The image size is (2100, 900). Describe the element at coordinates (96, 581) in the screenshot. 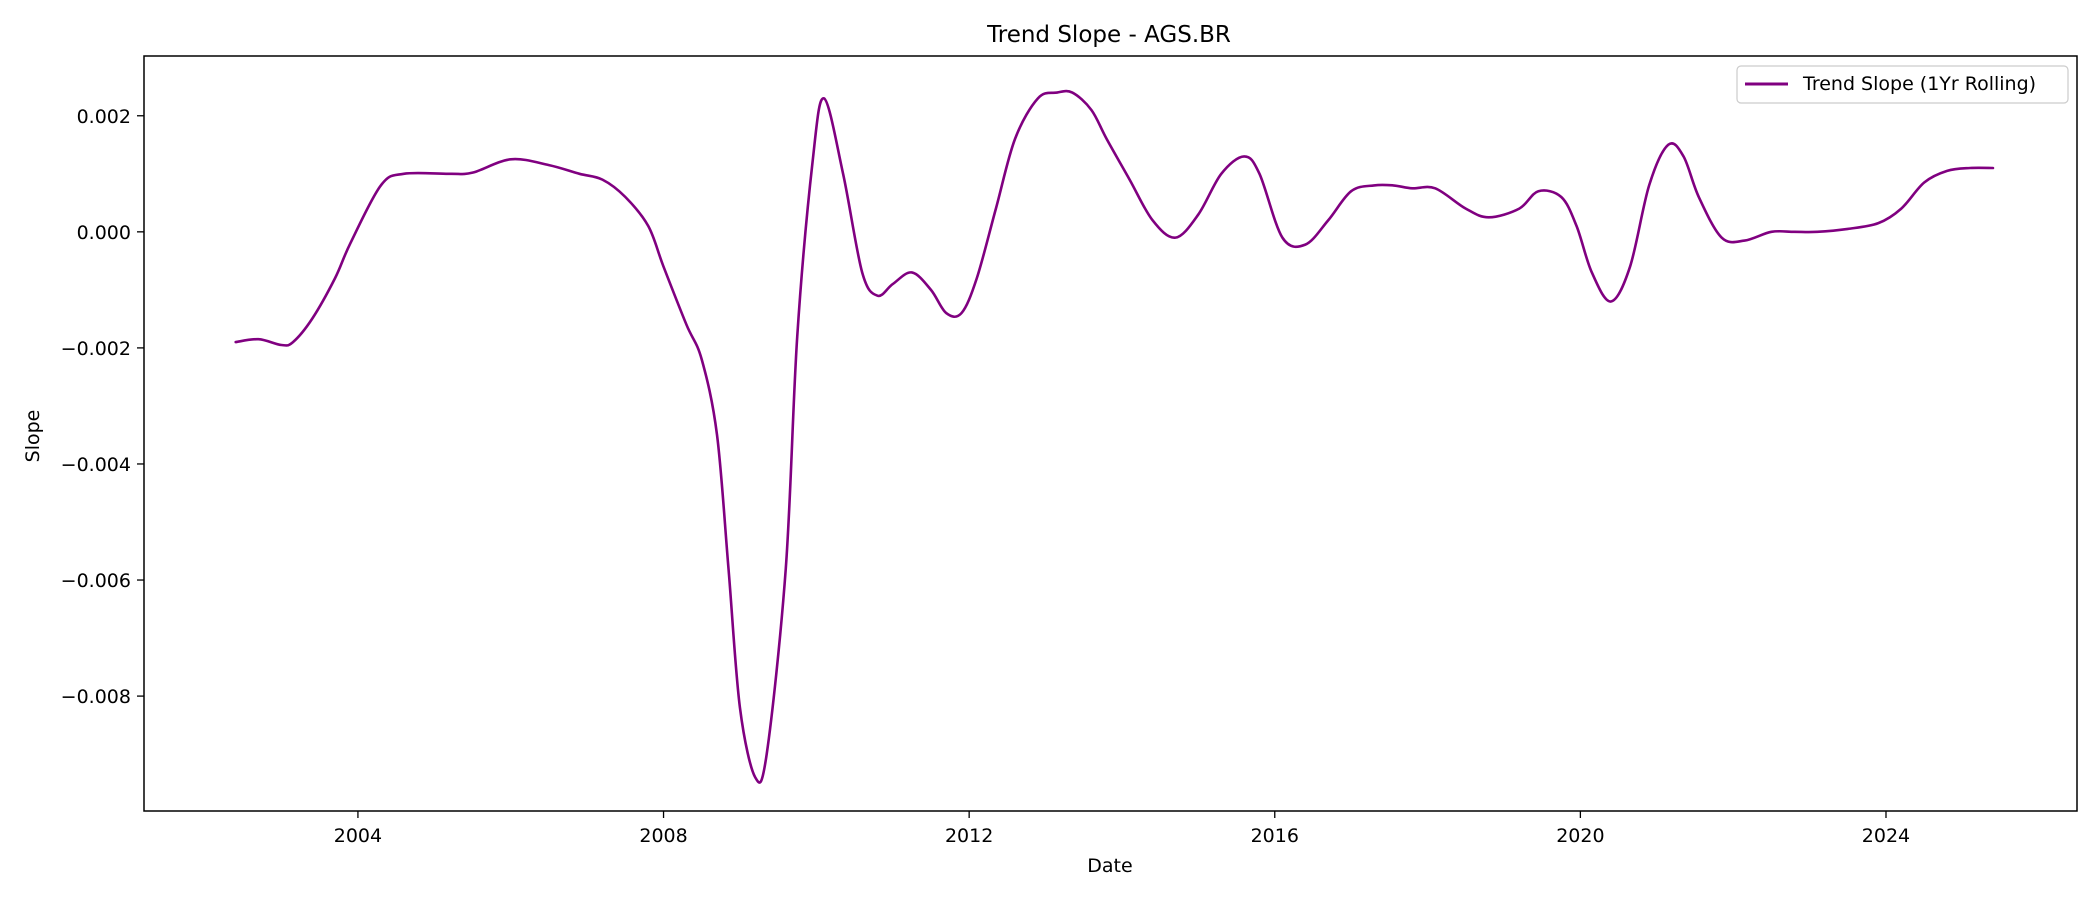

I see `y-tick-label: −0.006` at that location.